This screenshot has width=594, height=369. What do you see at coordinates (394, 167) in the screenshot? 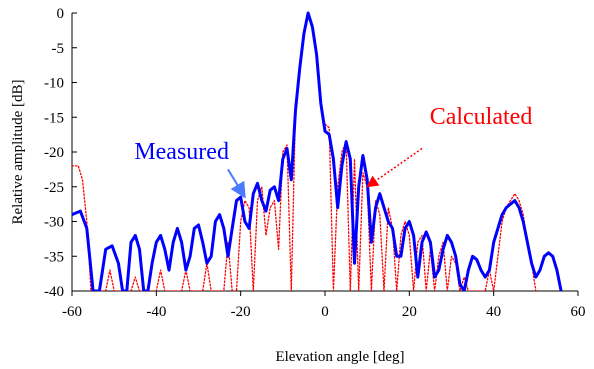
I see `annotation-arrow-calculated` at bounding box center [394, 167].